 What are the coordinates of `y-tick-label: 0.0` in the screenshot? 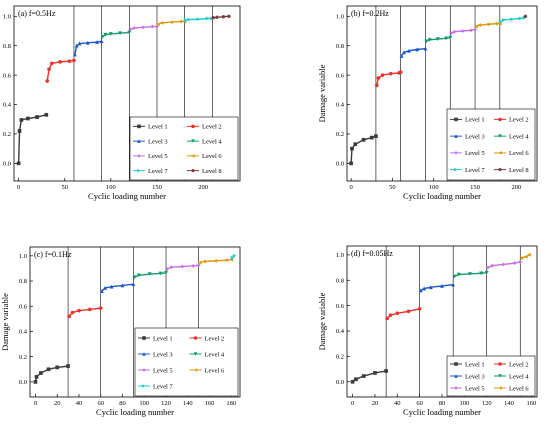 It's located at (23, 382).